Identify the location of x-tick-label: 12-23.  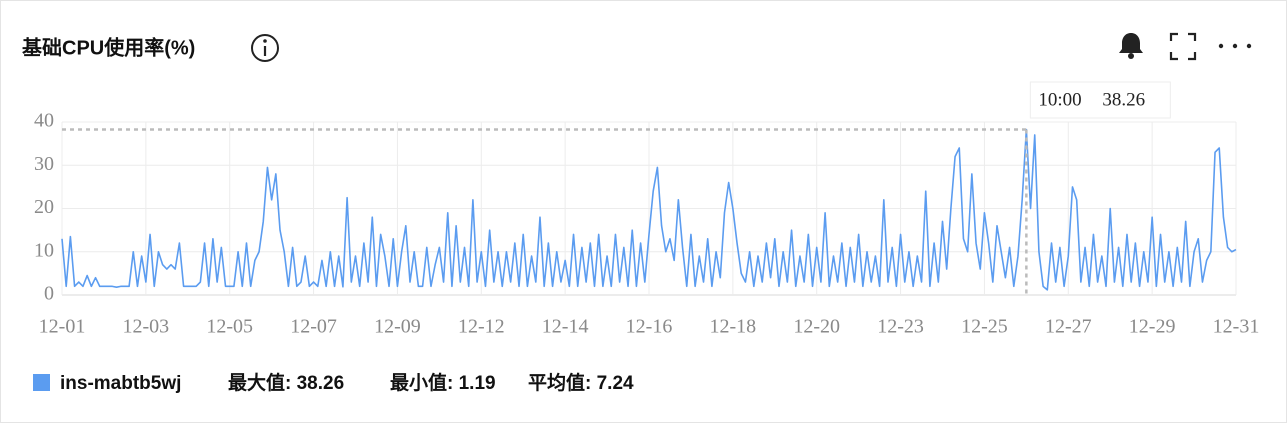
(900, 327).